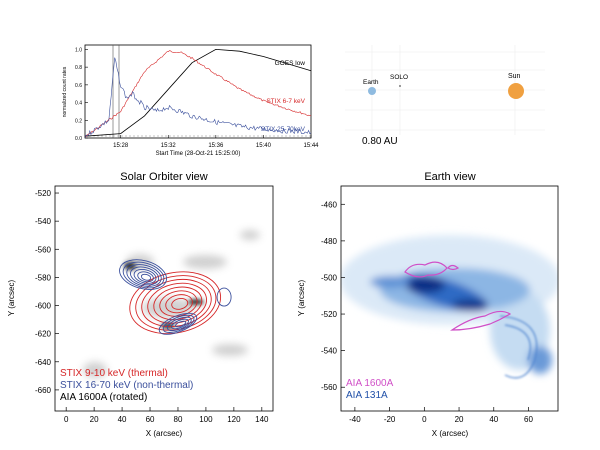 Image resolution: width=600 pixels, height=450 pixels. What do you see at coordinates (47, 292) in the screenshot?
I see `solo-yticks: -520 -540 -560 -580 -600 -620 -640 -660` at bounding box center [47, 292].